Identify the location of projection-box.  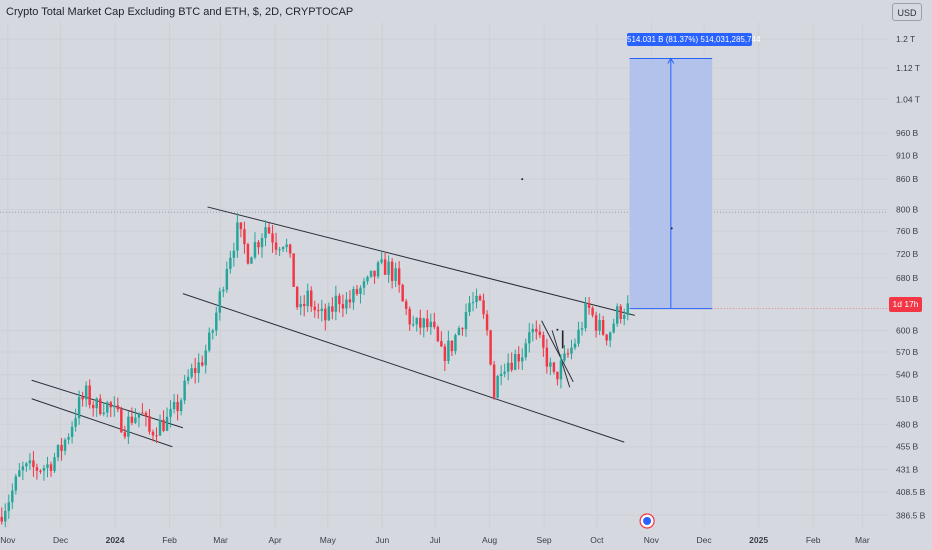
(671, 183).